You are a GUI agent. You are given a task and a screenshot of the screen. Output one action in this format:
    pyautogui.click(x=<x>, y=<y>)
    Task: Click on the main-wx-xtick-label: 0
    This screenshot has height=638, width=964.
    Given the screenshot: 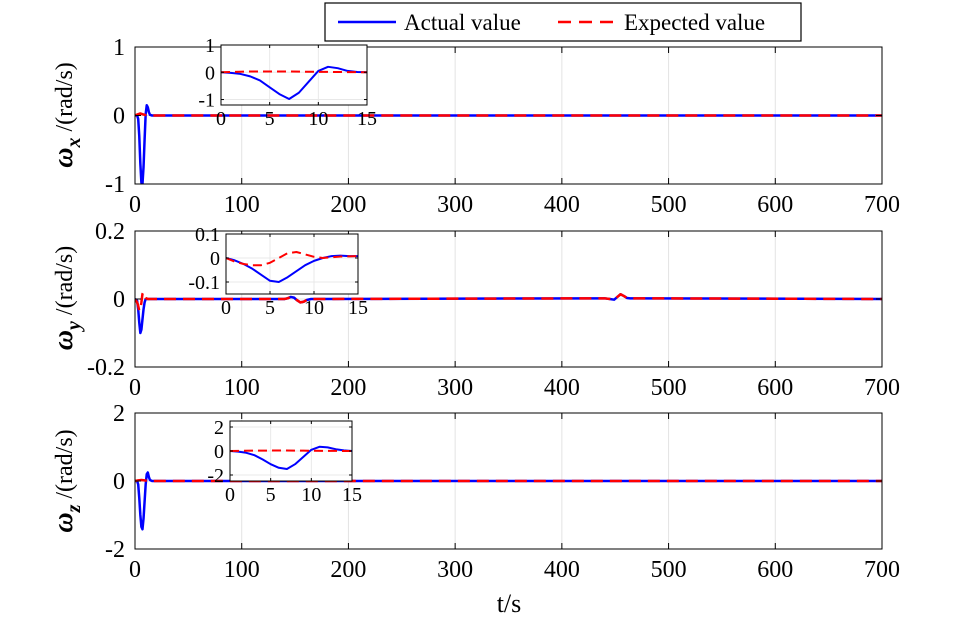 What is the action you would take?
    pyautogui.click(x=135, y=205)
    